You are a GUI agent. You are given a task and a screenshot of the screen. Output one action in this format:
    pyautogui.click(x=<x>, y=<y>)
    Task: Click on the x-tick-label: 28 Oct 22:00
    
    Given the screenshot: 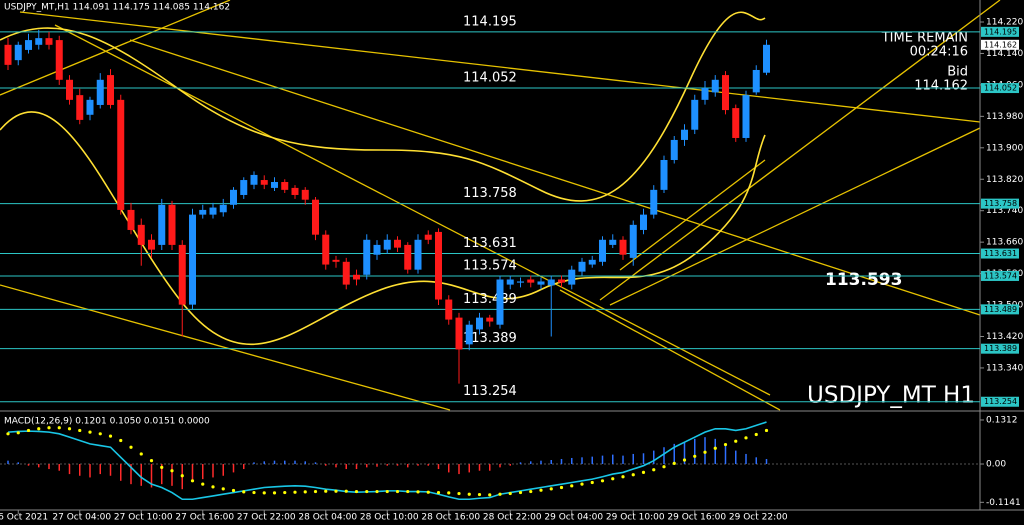 What is the action you would take?
    pyautogui.click(x=512, y=518)
    